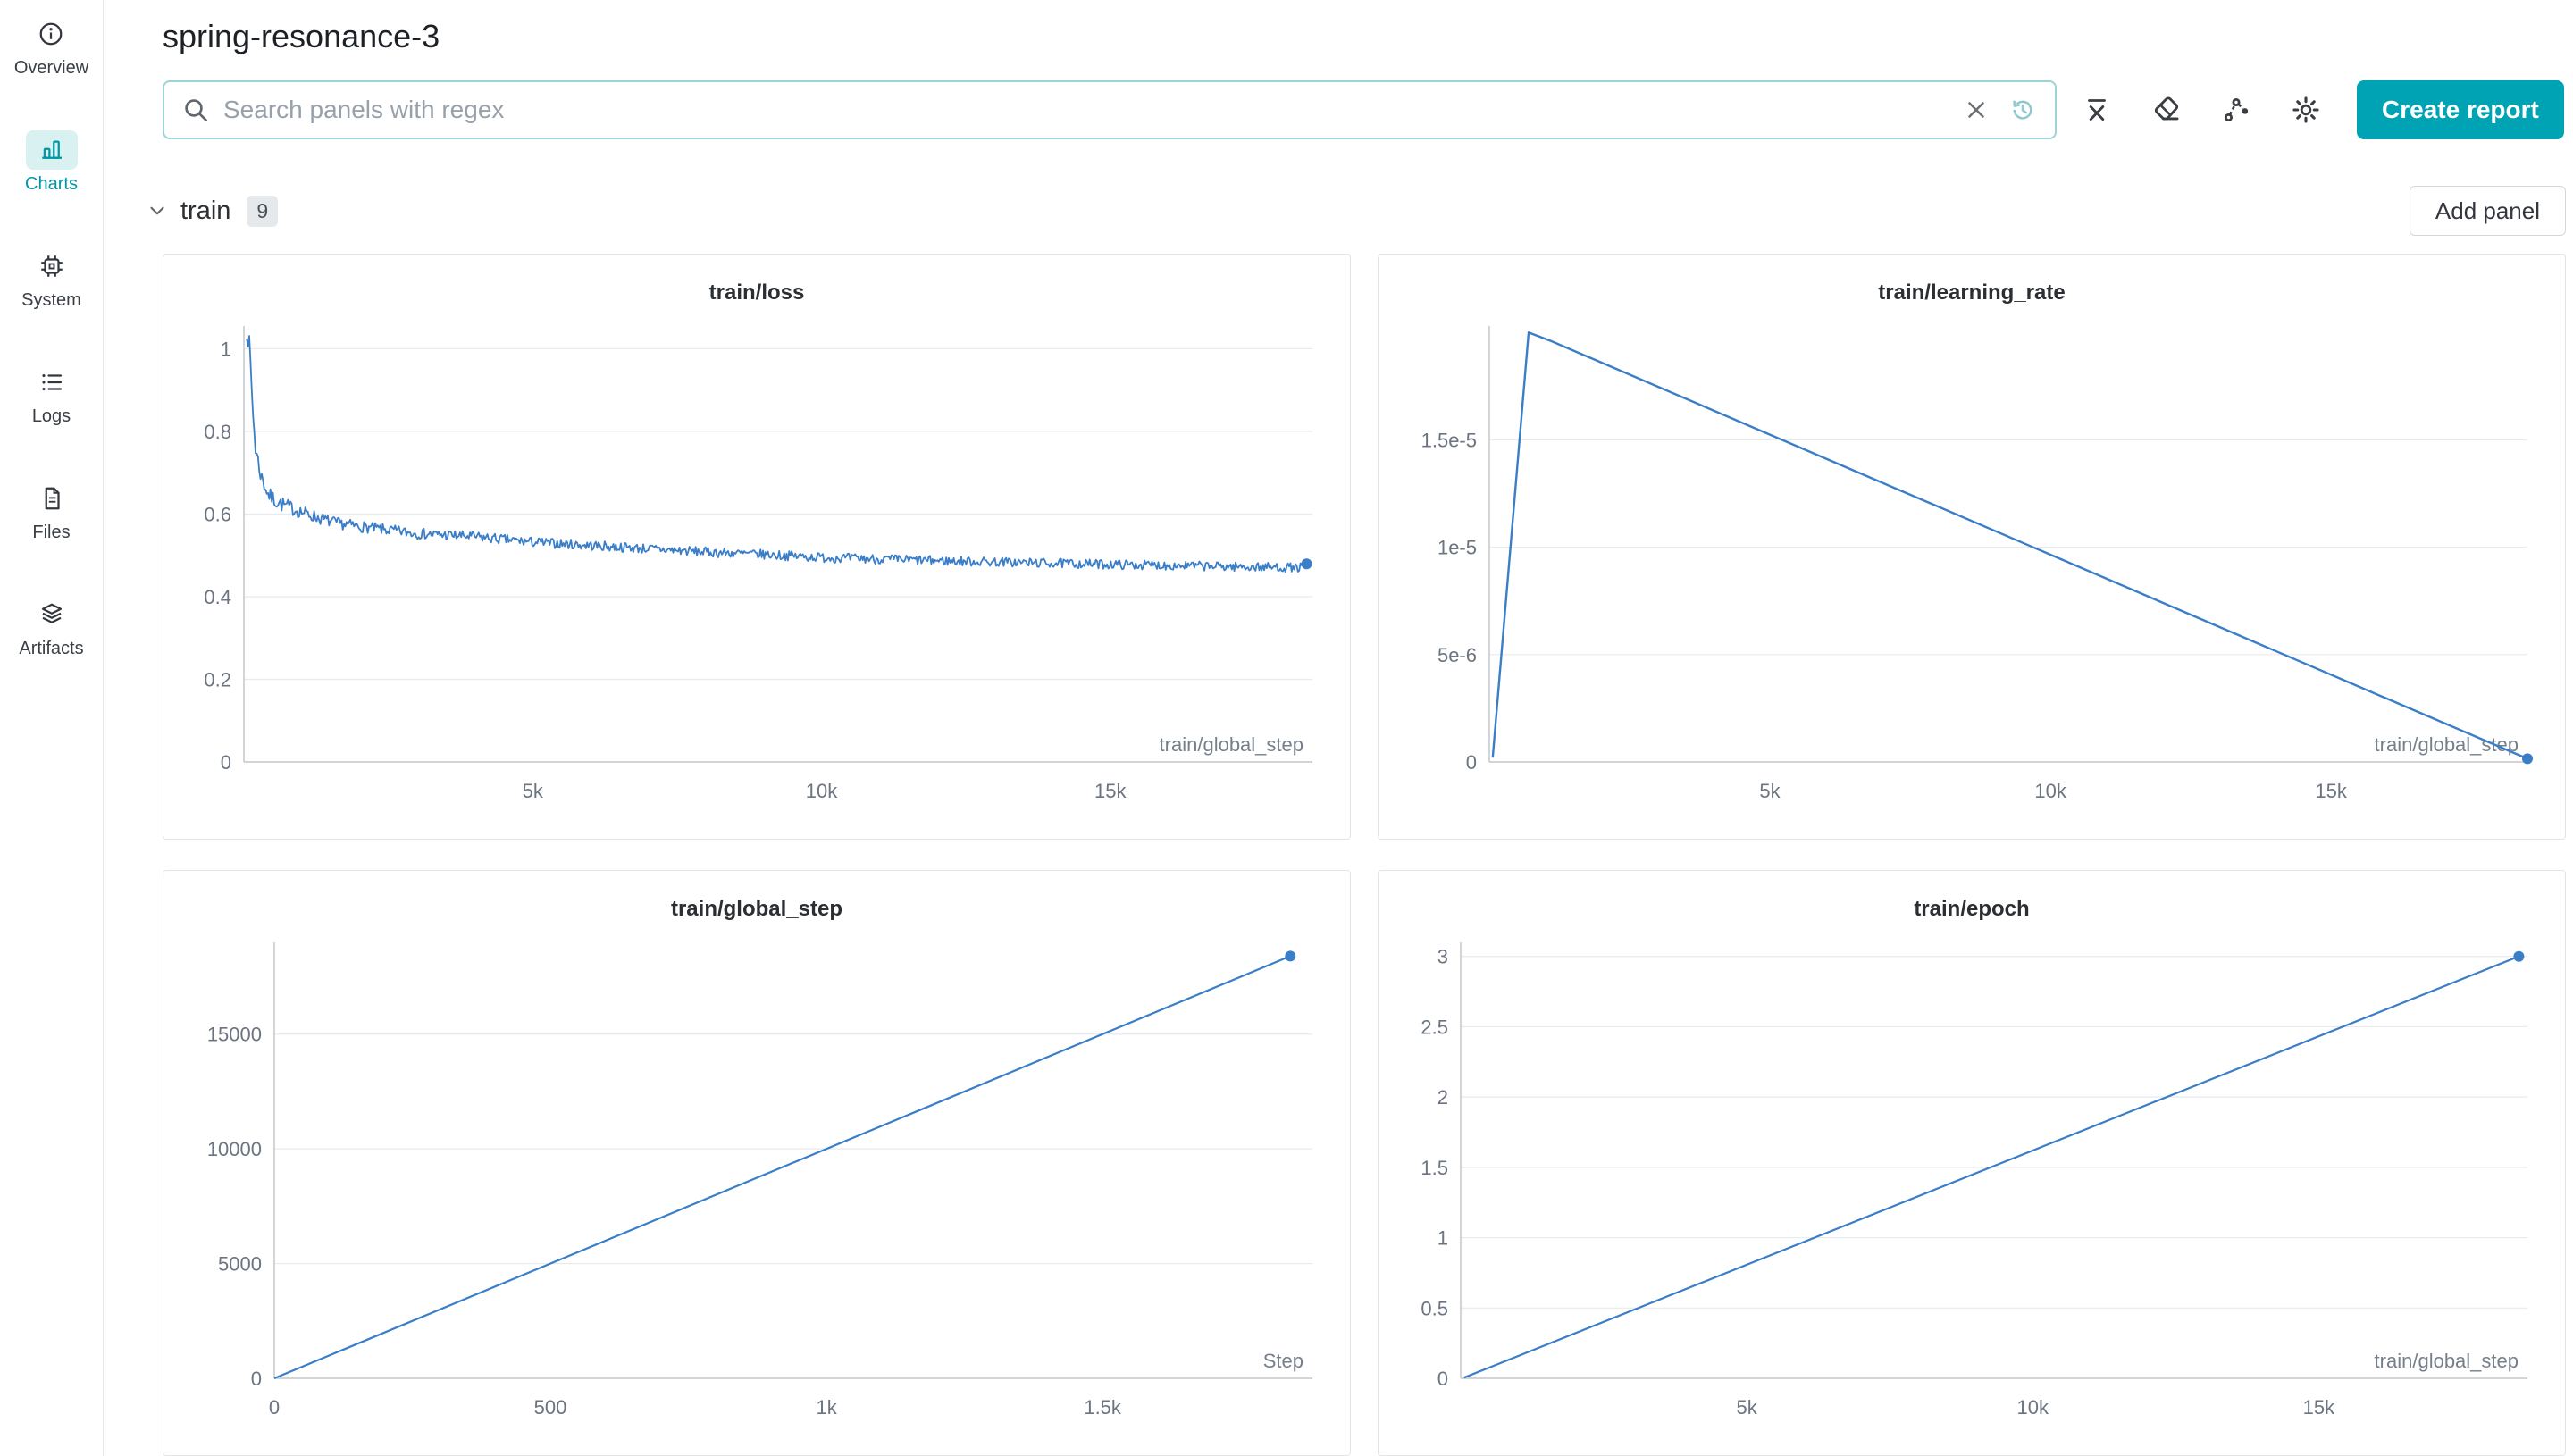  Describe the element at coordinates (51, 648) in the screenshot. I see `sidebar-item-label: Artifacts` at that location.